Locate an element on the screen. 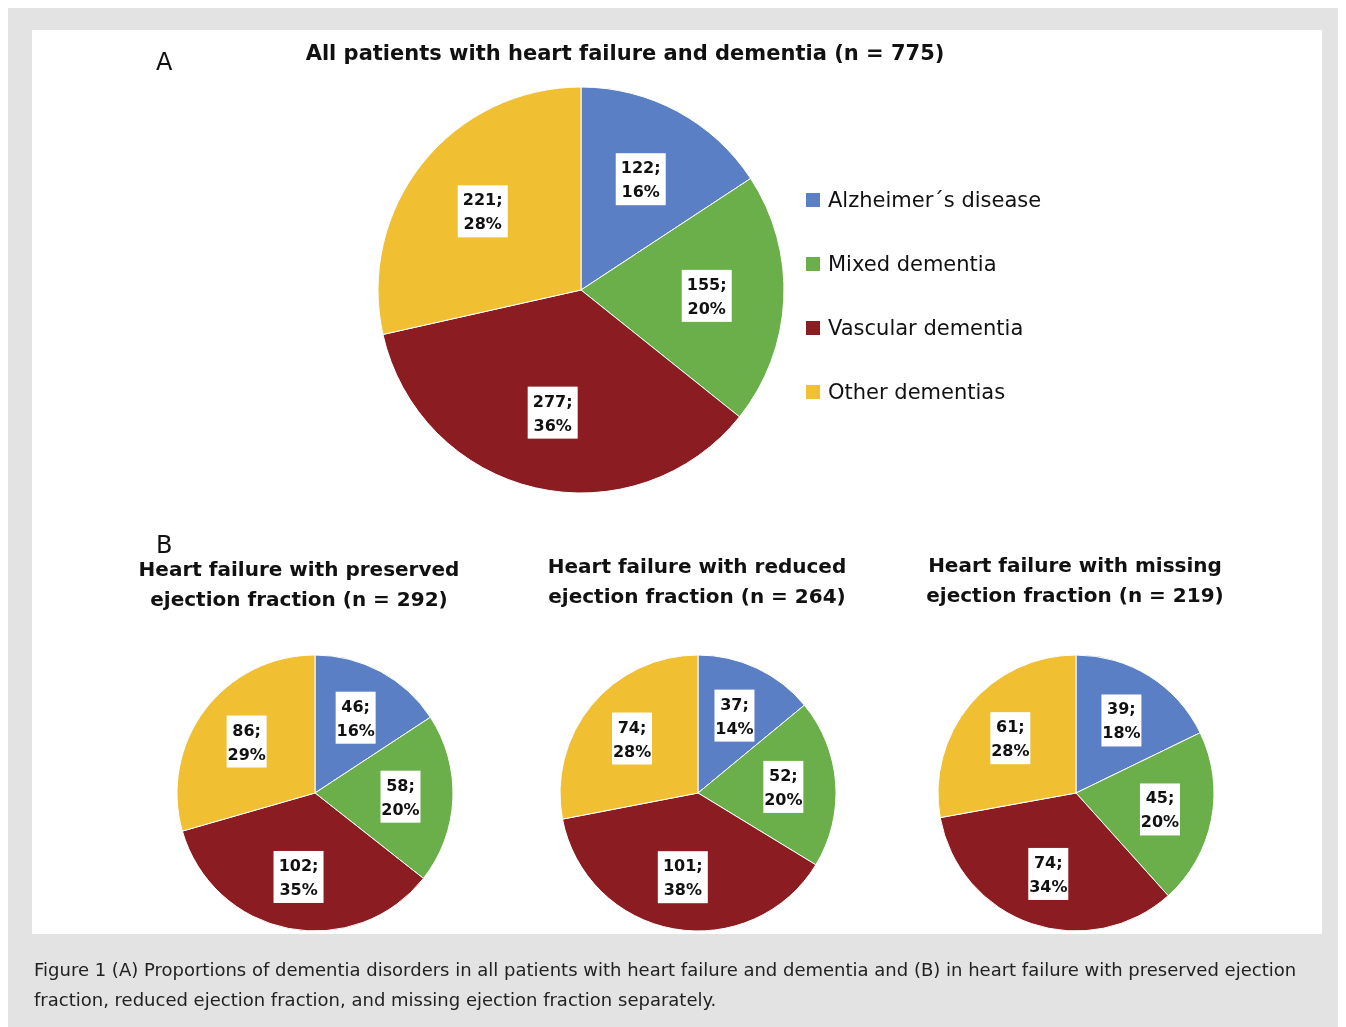  data-label: 61; 28% is located at coordinates (1010, 739).